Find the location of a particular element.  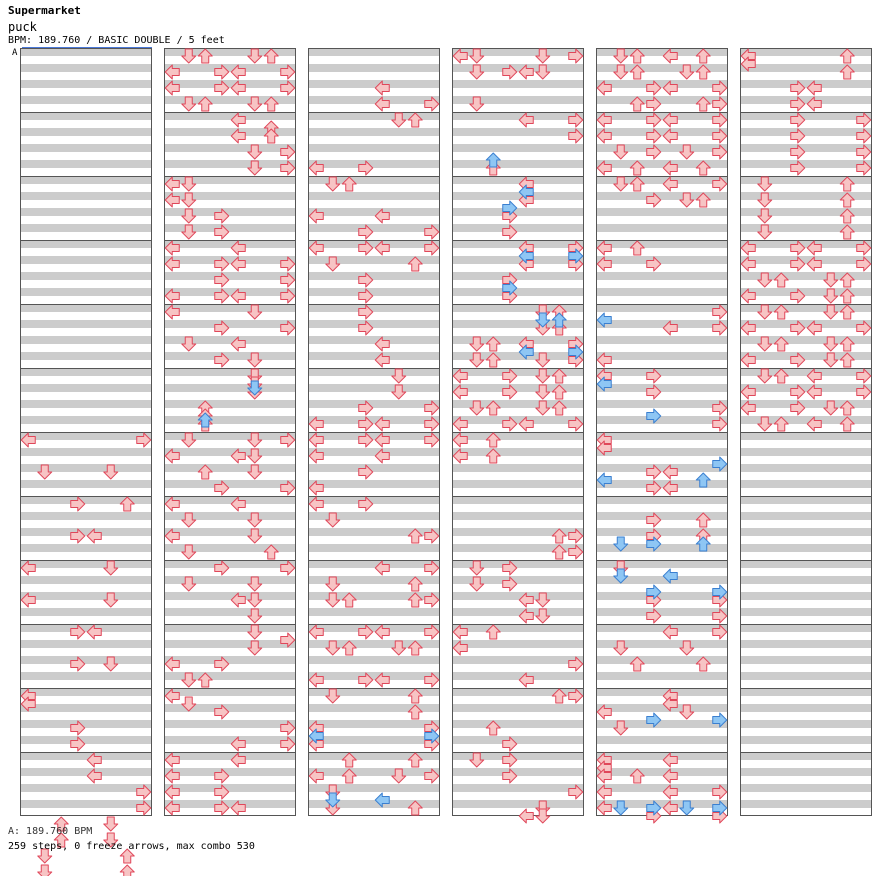

chart-column is located at coordinates (518, 432).